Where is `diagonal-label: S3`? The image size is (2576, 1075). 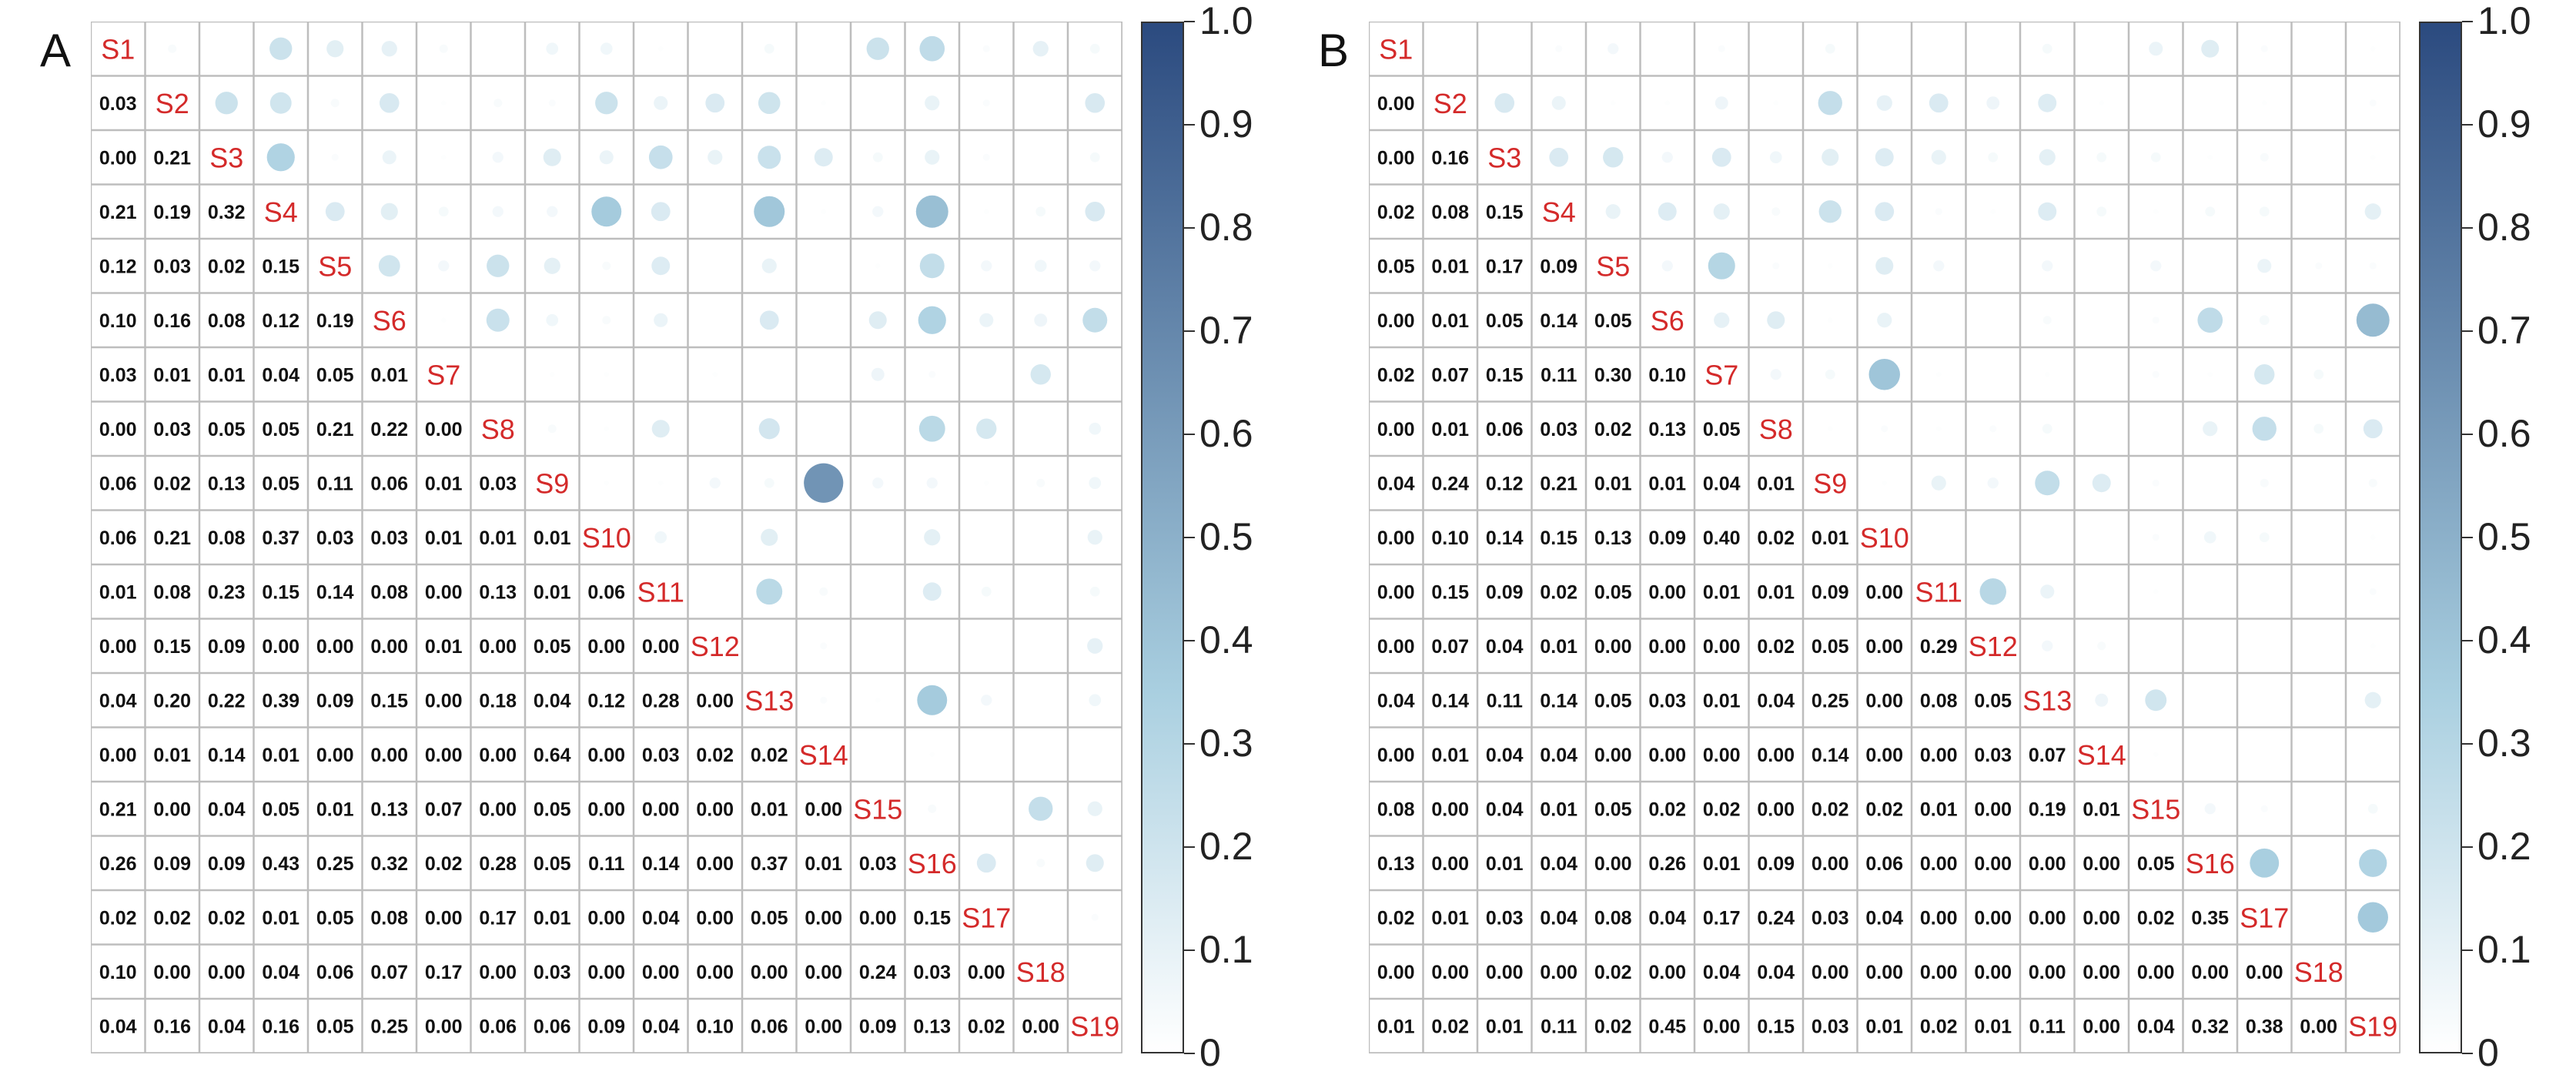
diagonal-label: S3 is located at coordinates (226, 157).